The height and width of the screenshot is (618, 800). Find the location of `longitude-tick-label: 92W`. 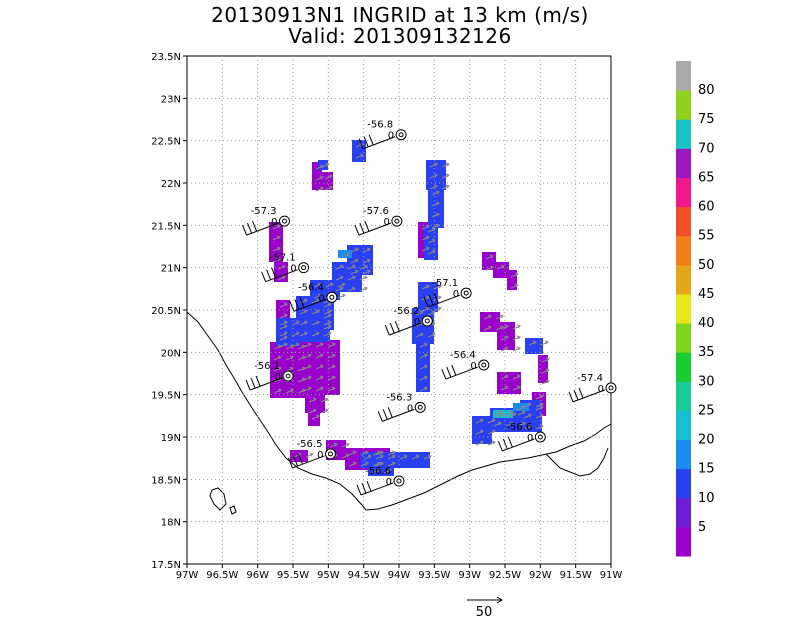

longitude-tick-label: 92W is located at coordinates (540, 575).